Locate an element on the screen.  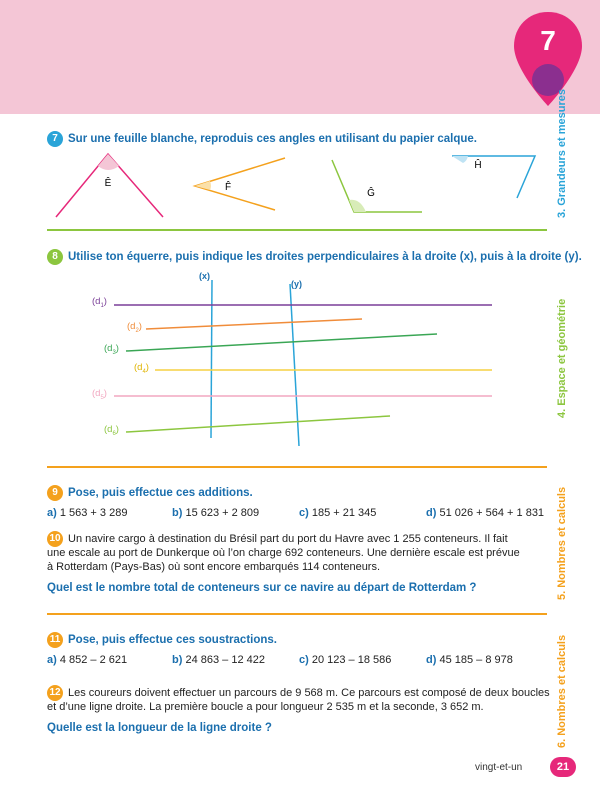
exercise-10-number: 10 is located at coordinates (55, 539).